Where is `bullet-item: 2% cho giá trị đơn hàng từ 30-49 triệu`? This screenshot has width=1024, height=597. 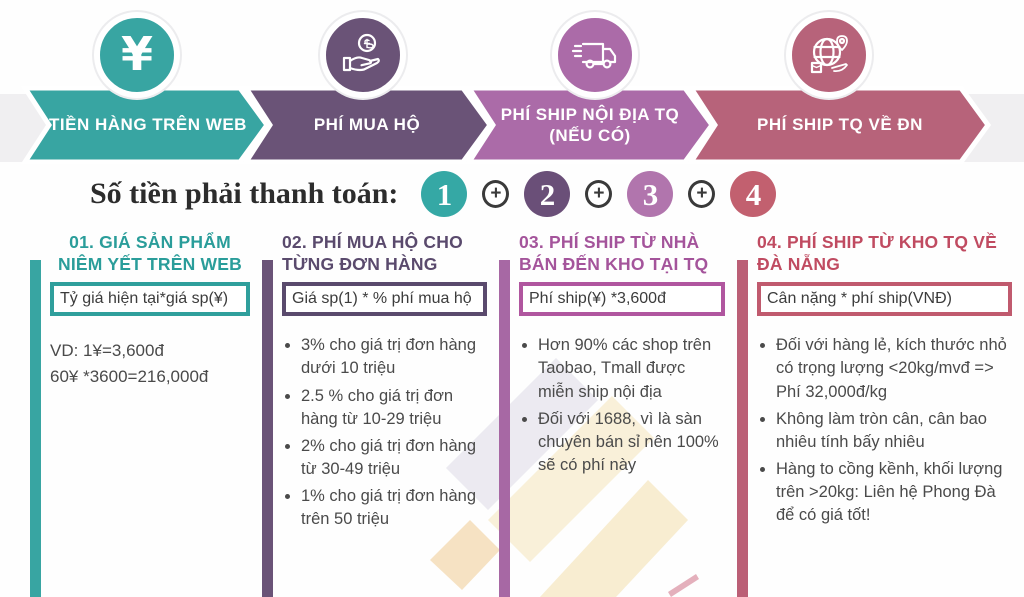 bullet-item: 2% cho giá trị đơn hàng từ 30-49 triệu is located at coordinates (394, 458).